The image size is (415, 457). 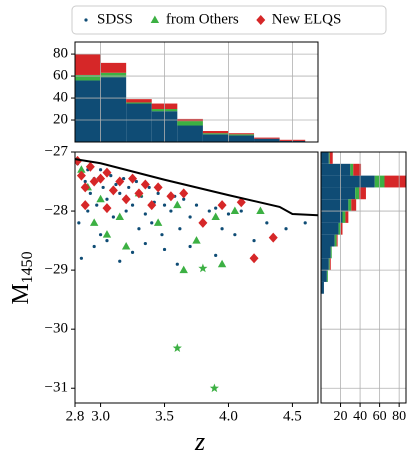 I want to click on y-tick-label: −31, so click(x=56, y=388).